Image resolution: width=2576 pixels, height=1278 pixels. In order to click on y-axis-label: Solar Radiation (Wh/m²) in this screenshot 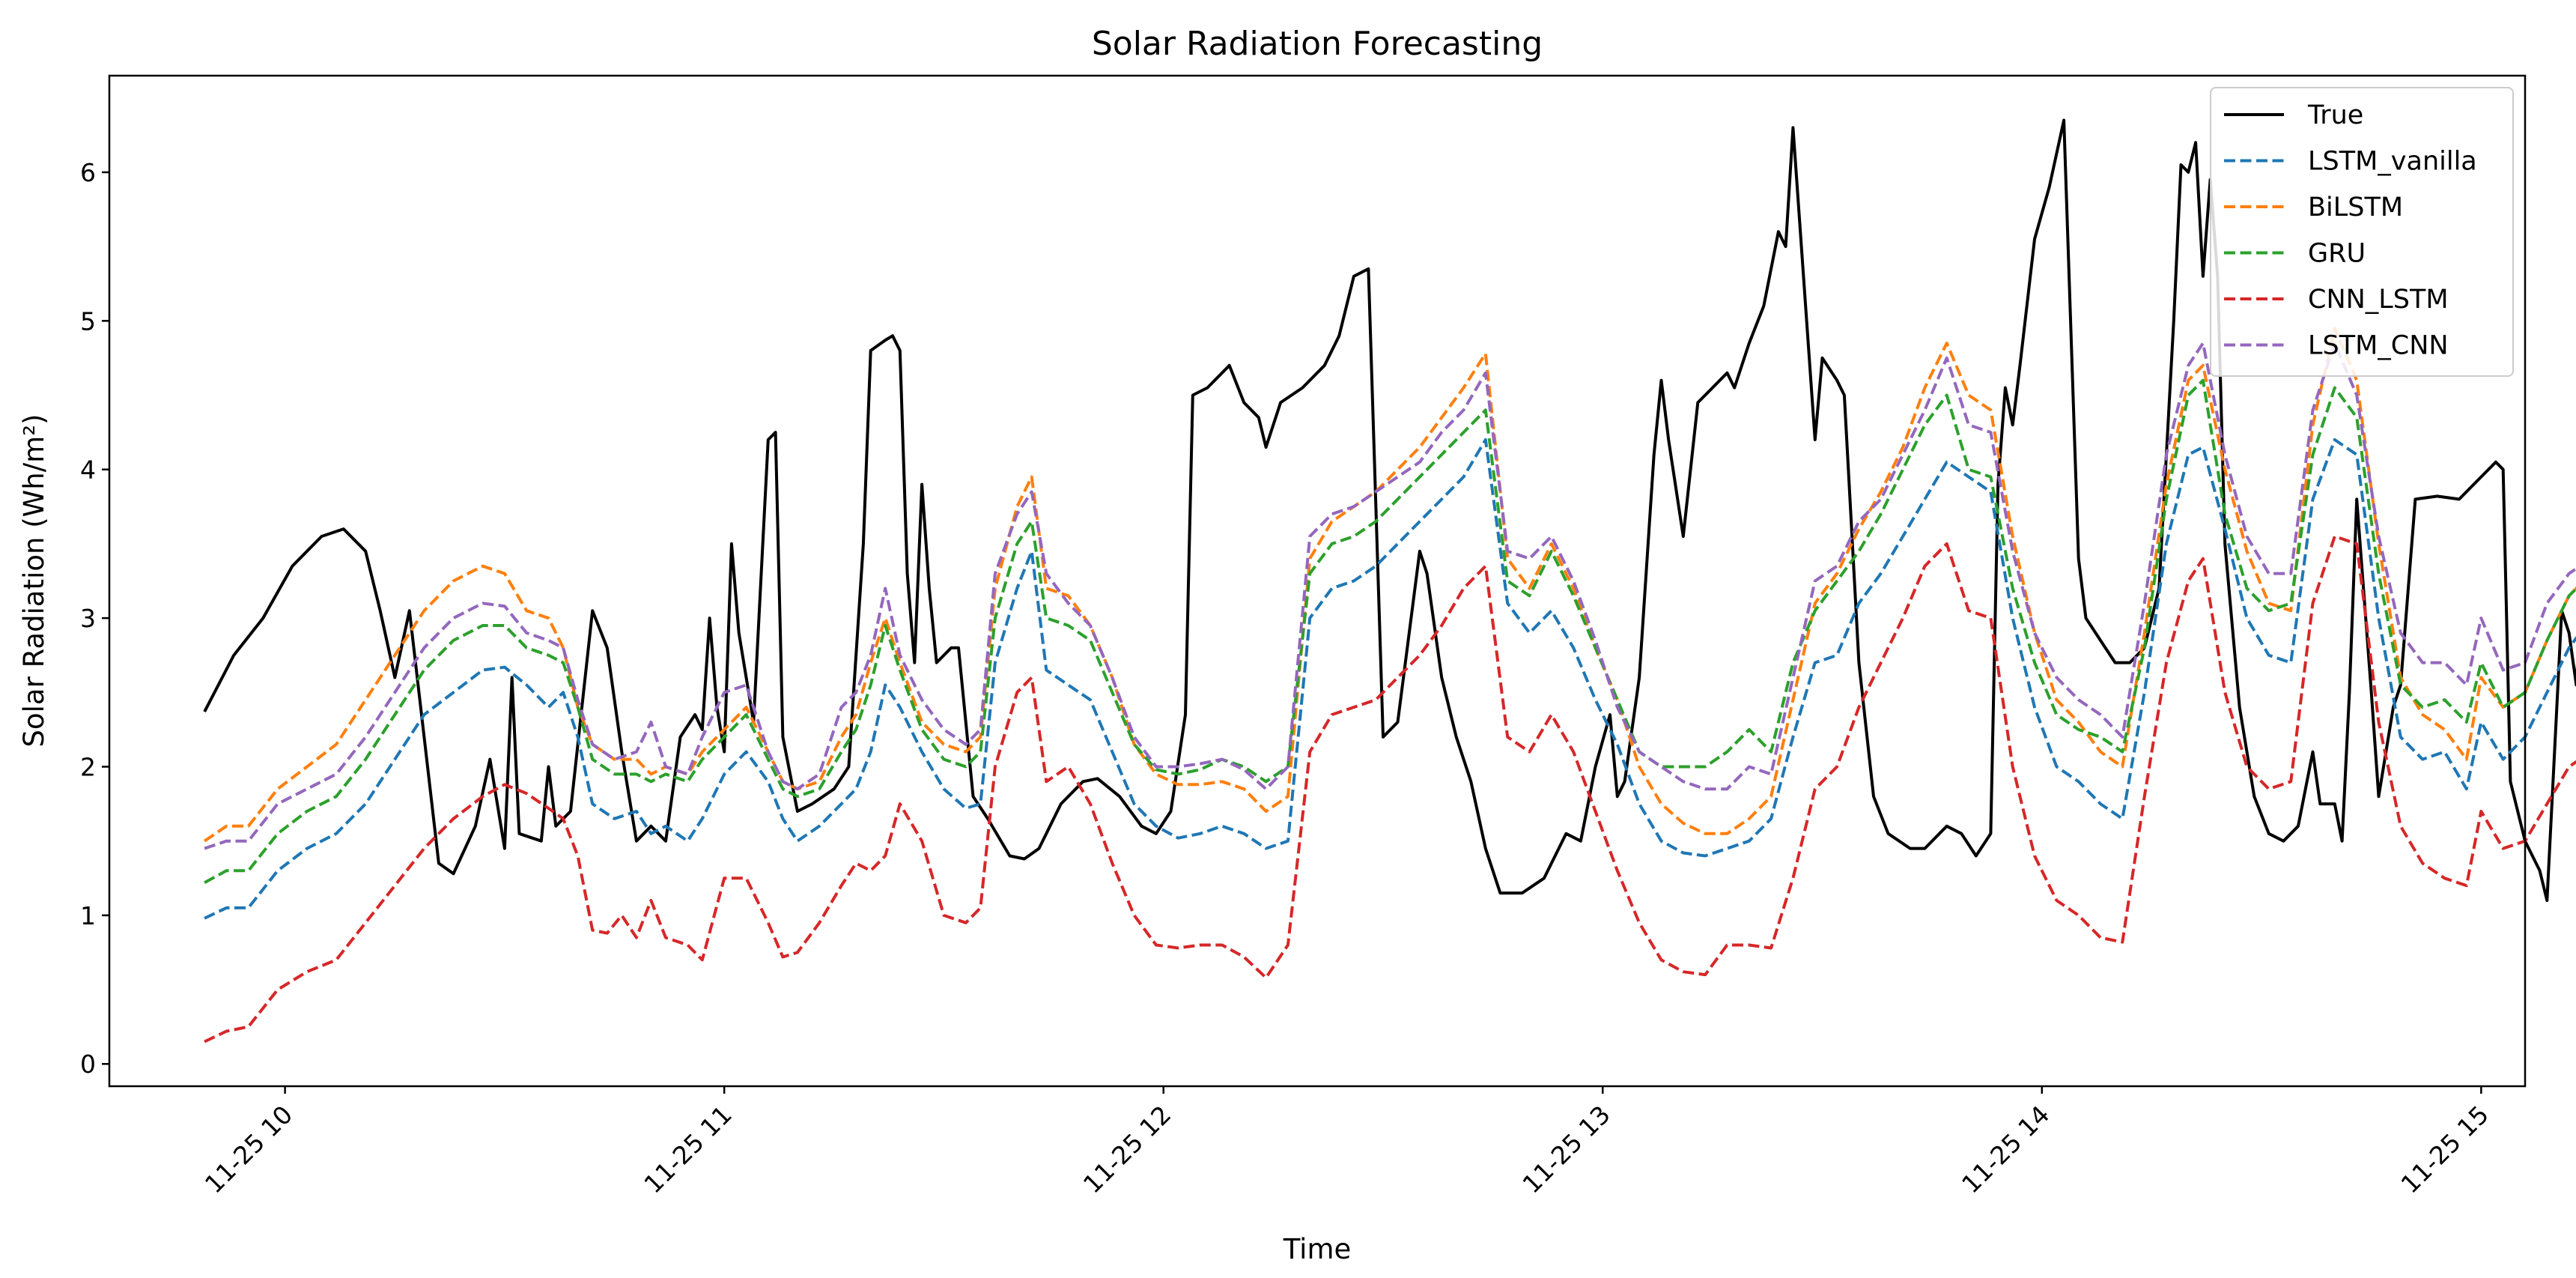, I will do `click(34, 581)`.